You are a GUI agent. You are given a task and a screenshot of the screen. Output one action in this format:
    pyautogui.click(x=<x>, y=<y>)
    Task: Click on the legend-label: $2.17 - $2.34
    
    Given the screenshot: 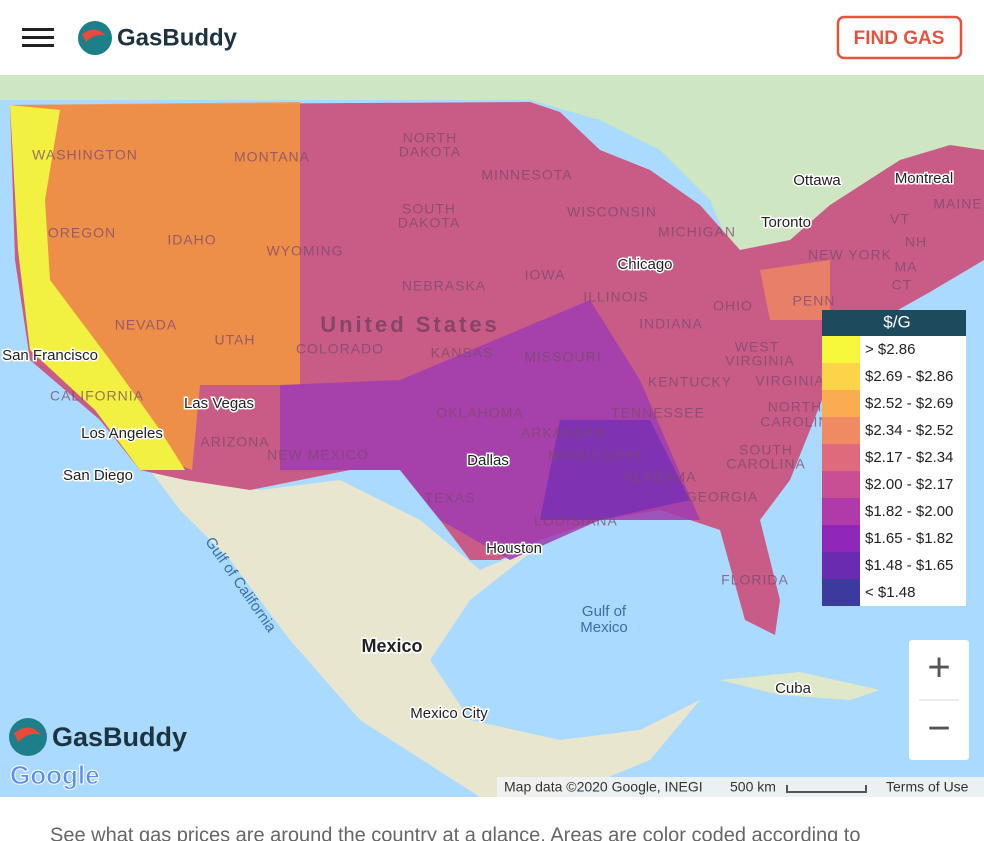 What is the action you would take?
    pyautogui.click(x=909, y=457)
    